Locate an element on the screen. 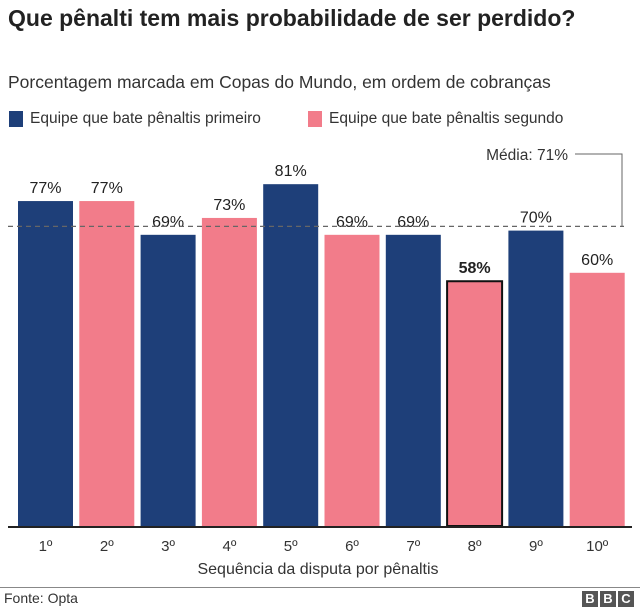 The image size is (640, 610). x-tick-label: 9º is located at coordinates (536, 546).